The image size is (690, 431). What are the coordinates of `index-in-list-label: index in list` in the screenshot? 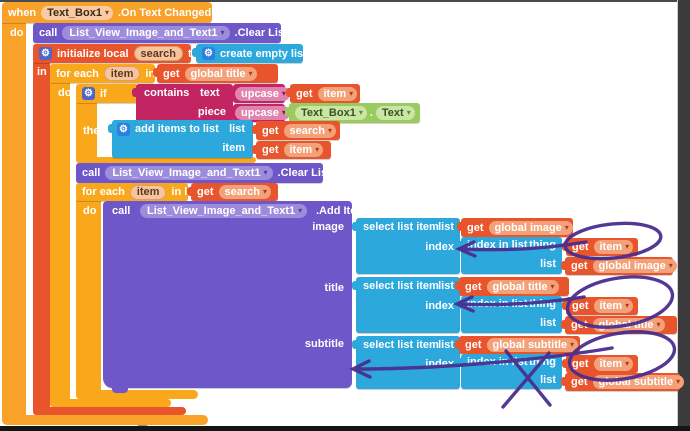 It's located at (497, 304).